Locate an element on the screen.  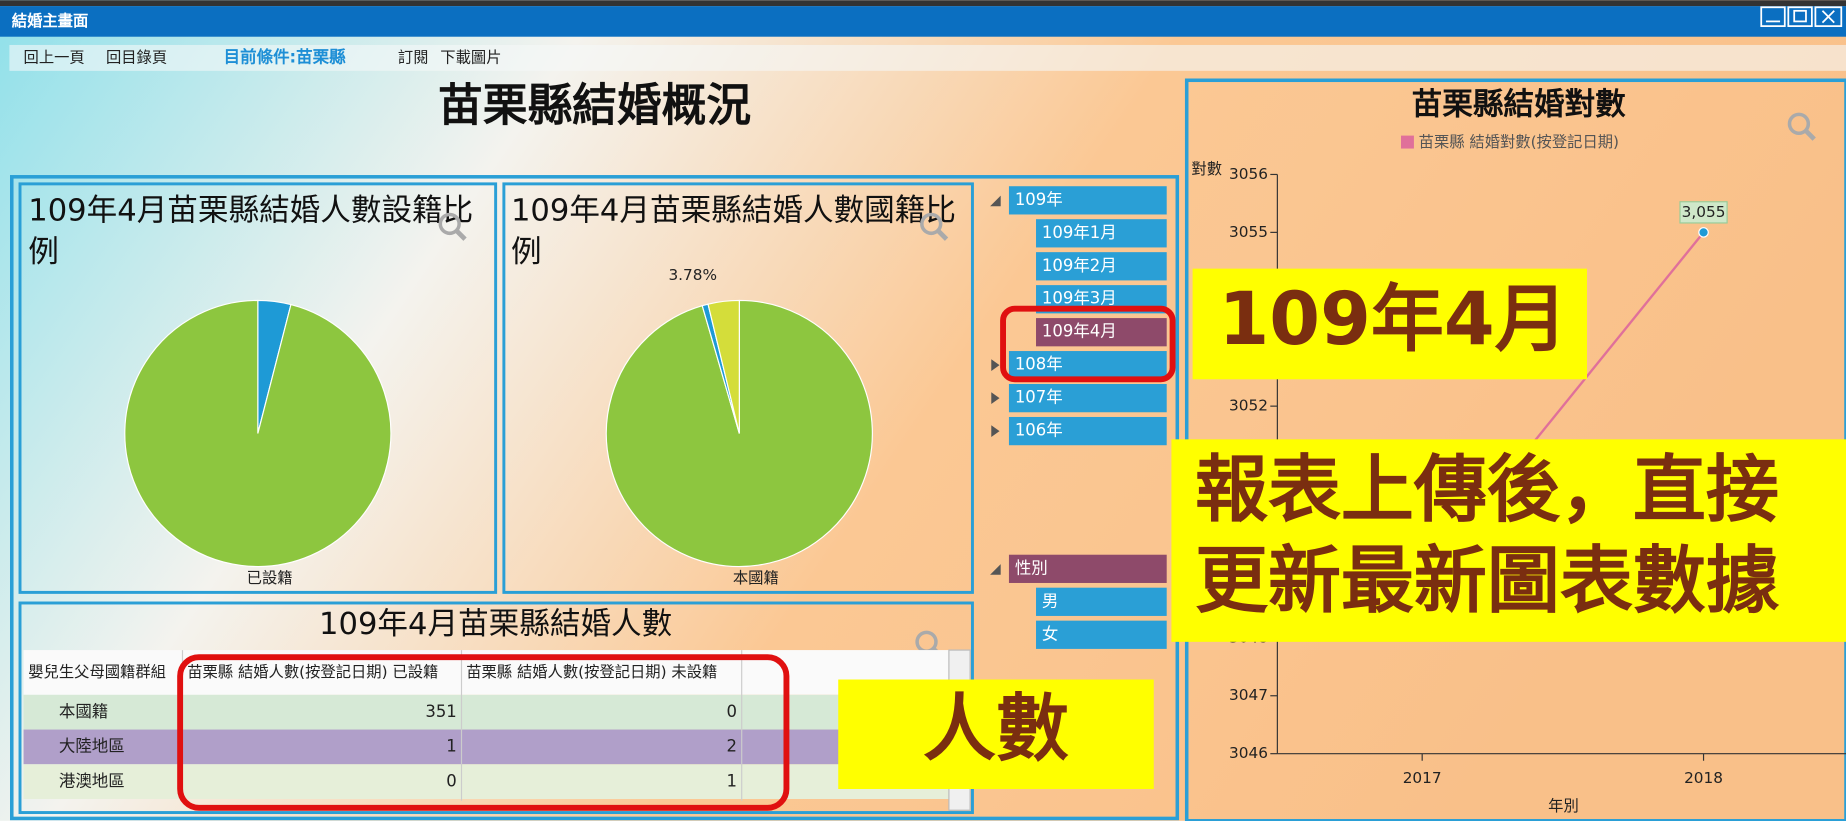
tree-node-label: 109年1月 is located at coordinates (1079, 232).